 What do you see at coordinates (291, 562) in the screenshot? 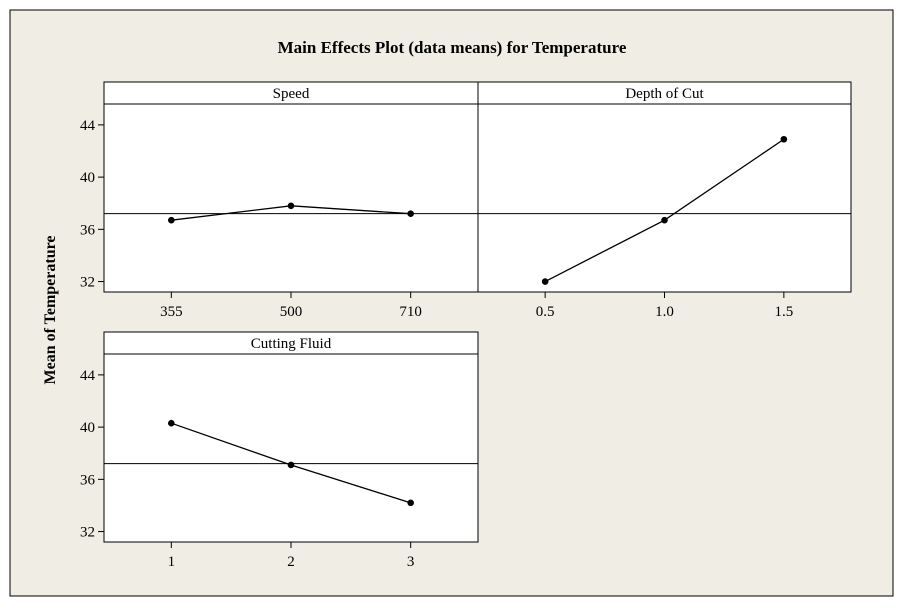
I see `x-tick-label: 2` at bounding box center [291, 562].